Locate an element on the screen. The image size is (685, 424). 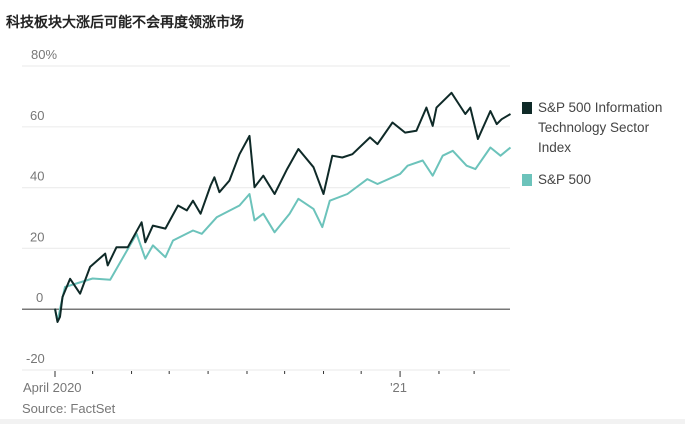
y-tick-label: 20 is located at coordinates (37, 236).